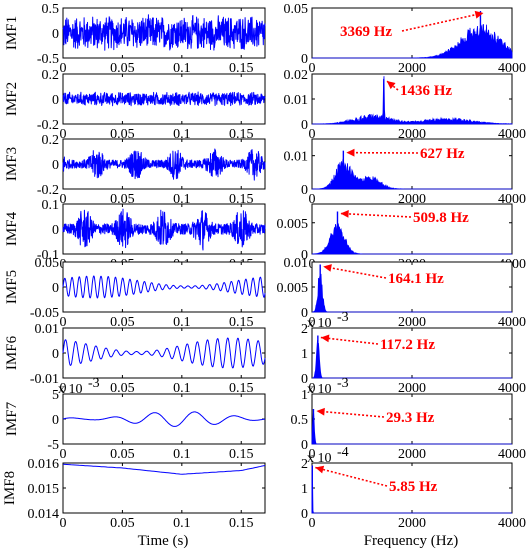 This screenshot has width=531, height=550. I want to click on imf5-spectrum-area, so click(412, 293).